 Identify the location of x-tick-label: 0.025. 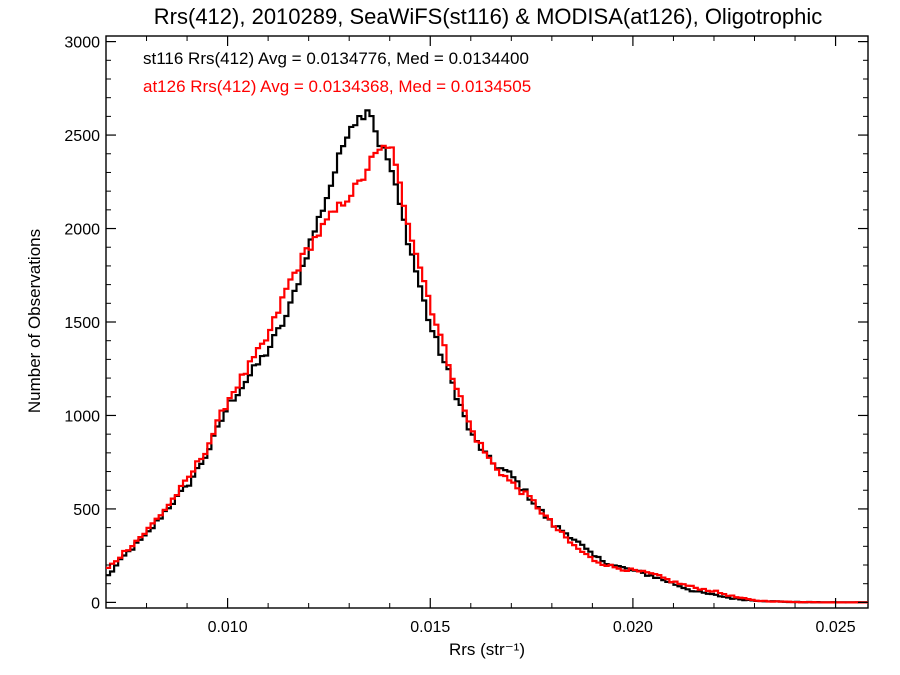
(836, 627).